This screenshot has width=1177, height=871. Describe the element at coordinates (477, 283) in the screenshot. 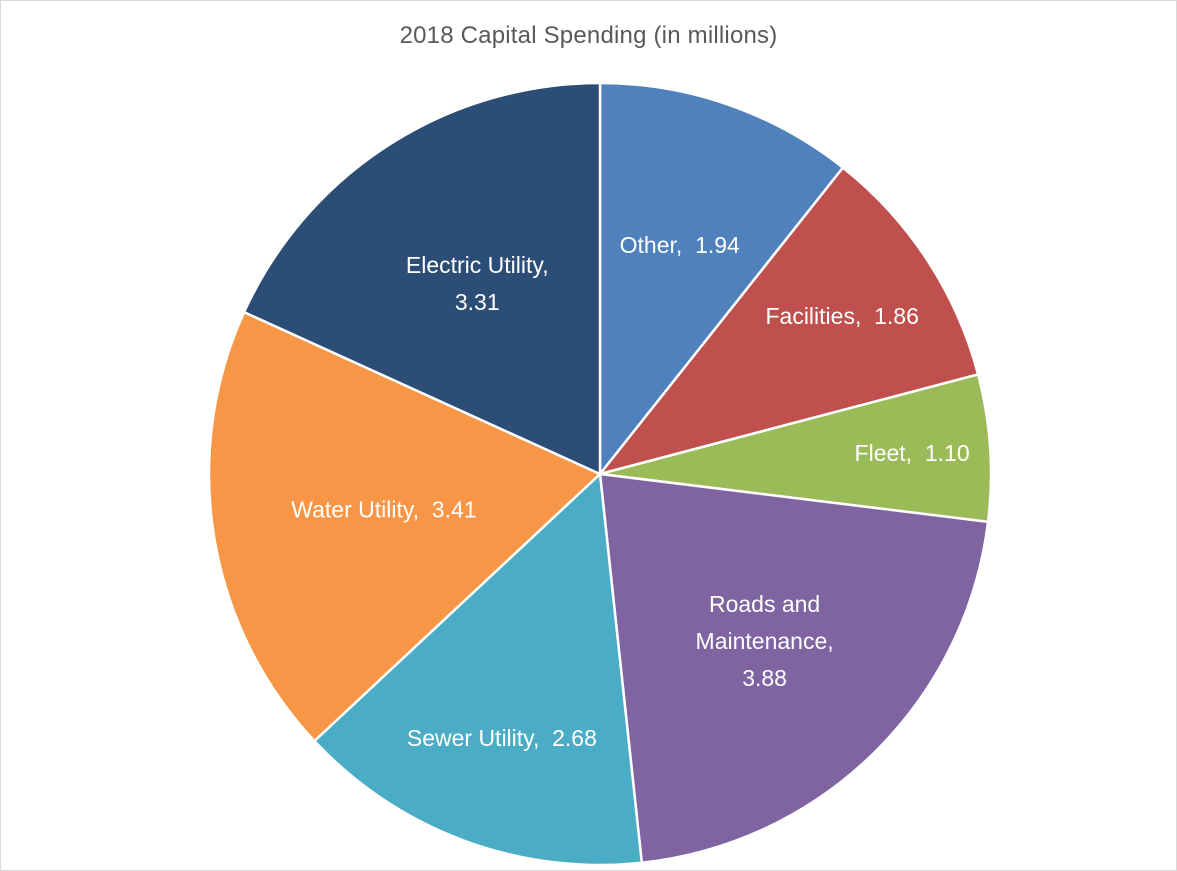

I see `data-label-electric-utility: Electric Utility, 3.31` at that location.